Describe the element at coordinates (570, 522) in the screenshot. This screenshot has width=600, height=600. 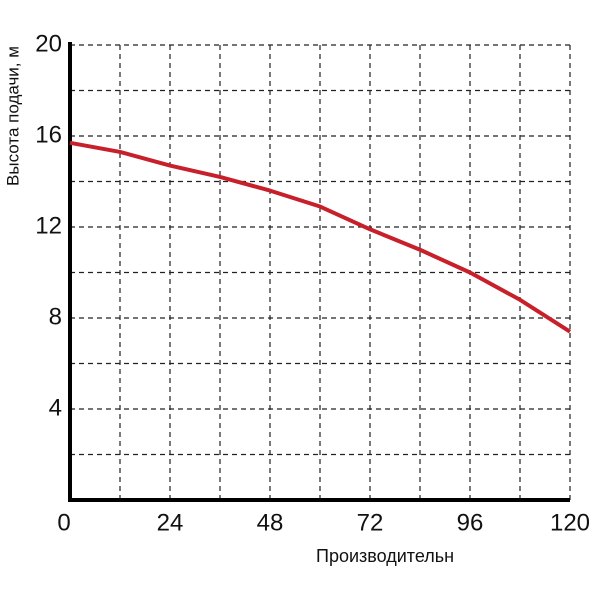
I see `x-tick-label: 120` at that location.